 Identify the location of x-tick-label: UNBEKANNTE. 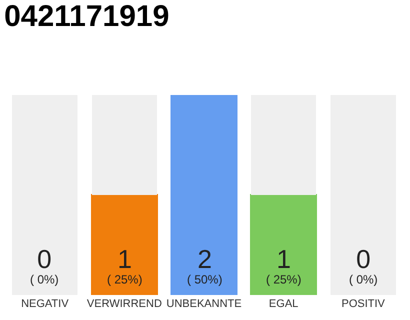
(204, 304).